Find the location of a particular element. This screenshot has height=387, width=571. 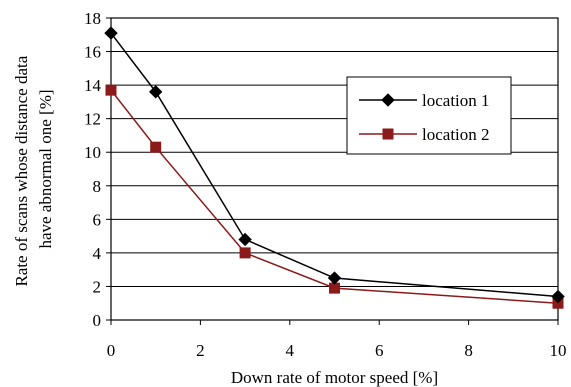

x-tick-label: 8 is located at coordinates (468, 350).